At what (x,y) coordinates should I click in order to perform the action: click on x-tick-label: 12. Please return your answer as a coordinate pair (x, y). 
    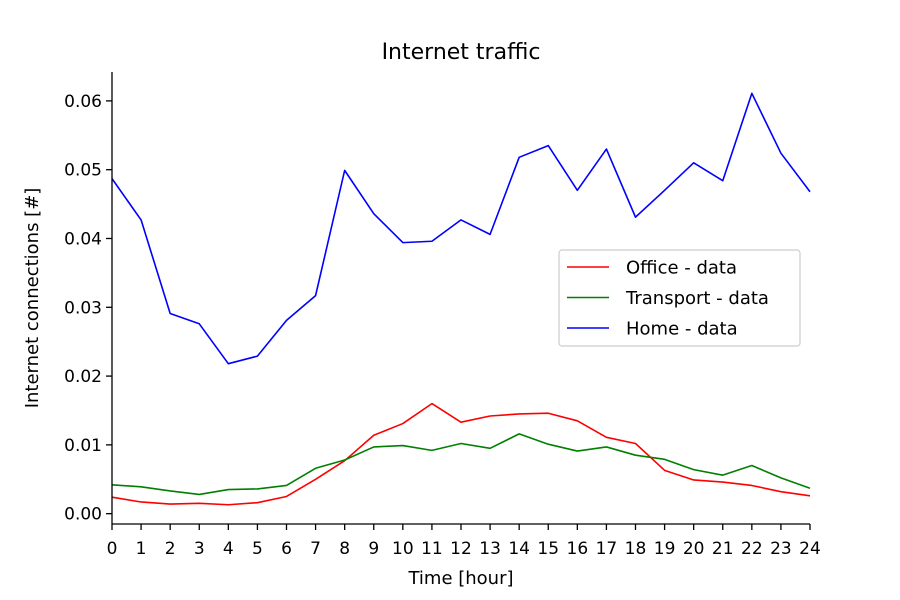
    Looking at the image, I should click on (461, 549).